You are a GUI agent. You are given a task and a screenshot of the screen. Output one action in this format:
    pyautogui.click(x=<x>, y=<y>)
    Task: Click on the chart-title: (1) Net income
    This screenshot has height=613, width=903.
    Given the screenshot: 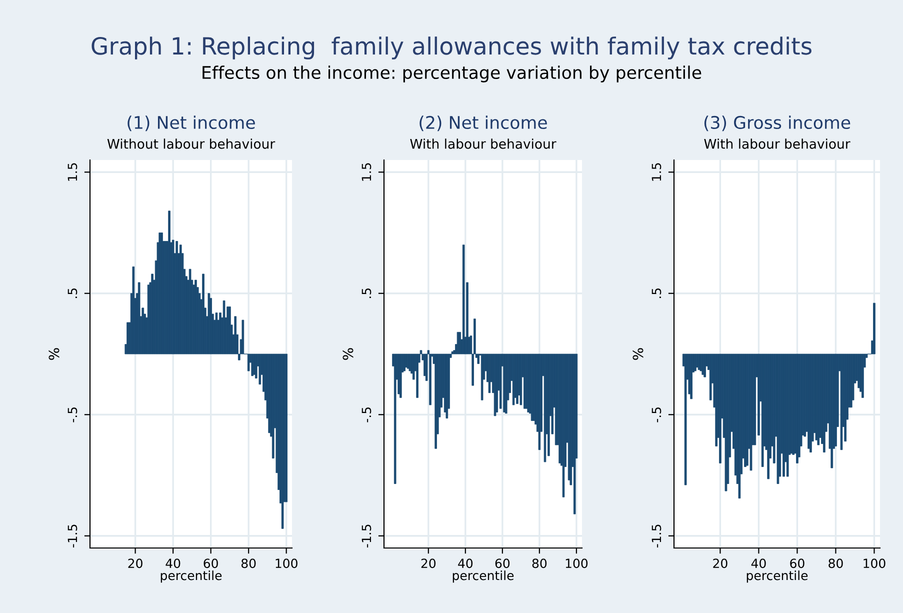 What is the action you would take?
    pyautogui.click(x=191, y=124)
    